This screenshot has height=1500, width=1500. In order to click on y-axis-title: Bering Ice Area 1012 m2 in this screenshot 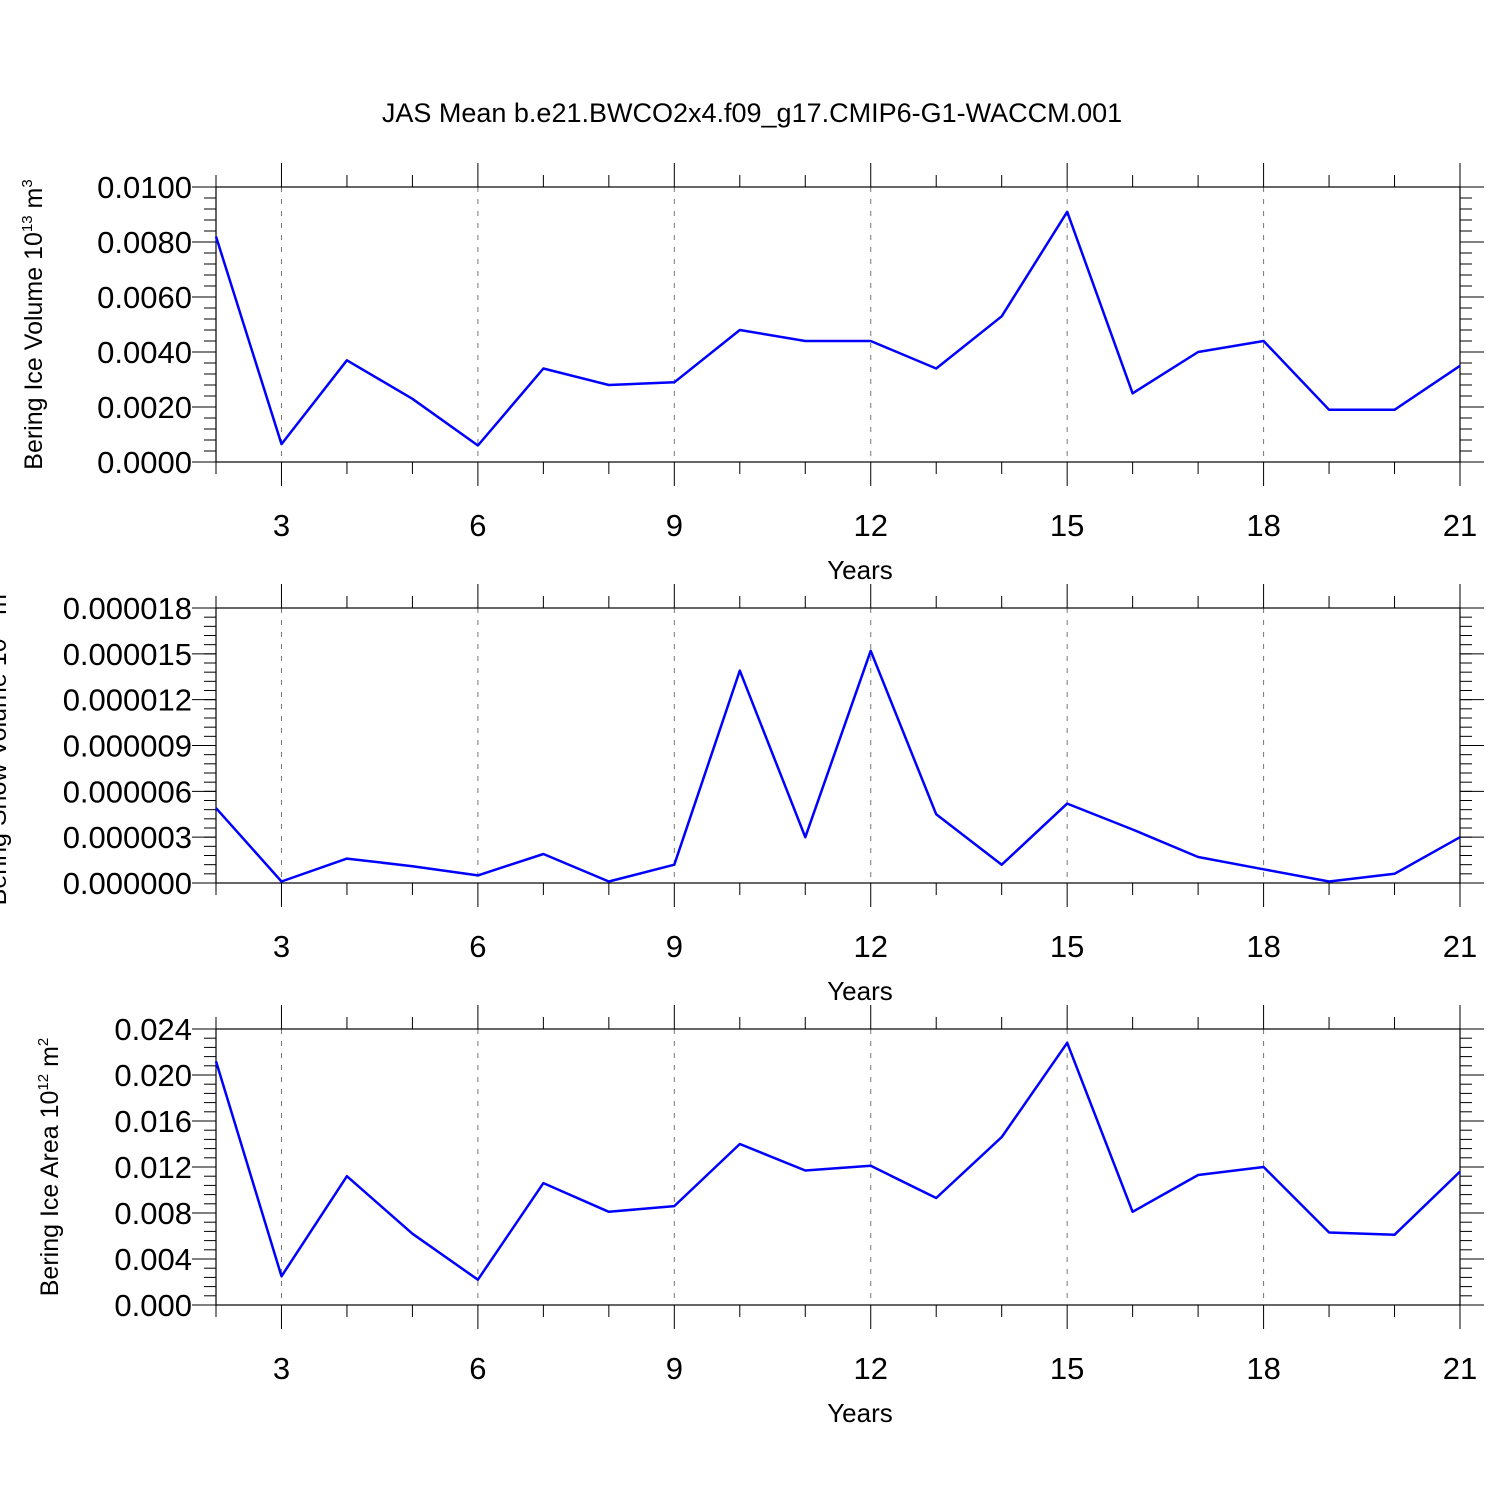, I will do `click(49, 1167)`.